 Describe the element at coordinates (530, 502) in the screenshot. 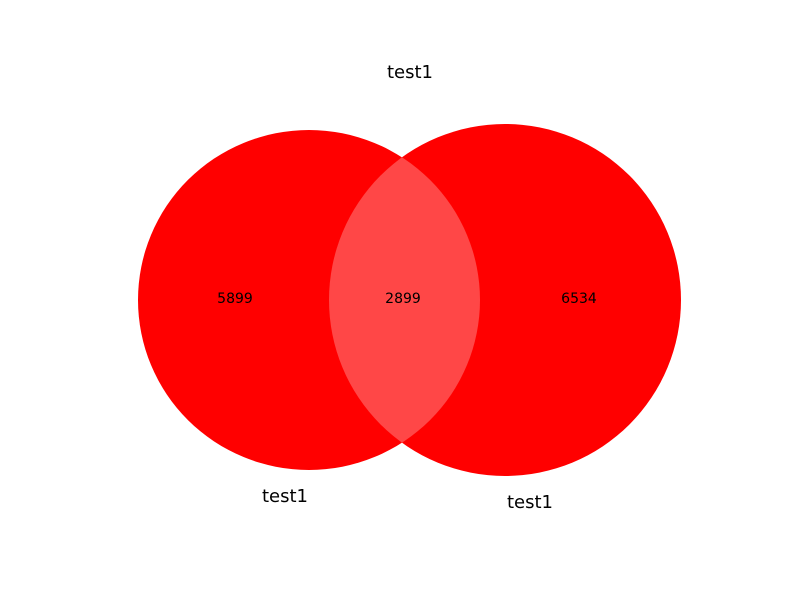

I see `right-set-label: test1` at that location.